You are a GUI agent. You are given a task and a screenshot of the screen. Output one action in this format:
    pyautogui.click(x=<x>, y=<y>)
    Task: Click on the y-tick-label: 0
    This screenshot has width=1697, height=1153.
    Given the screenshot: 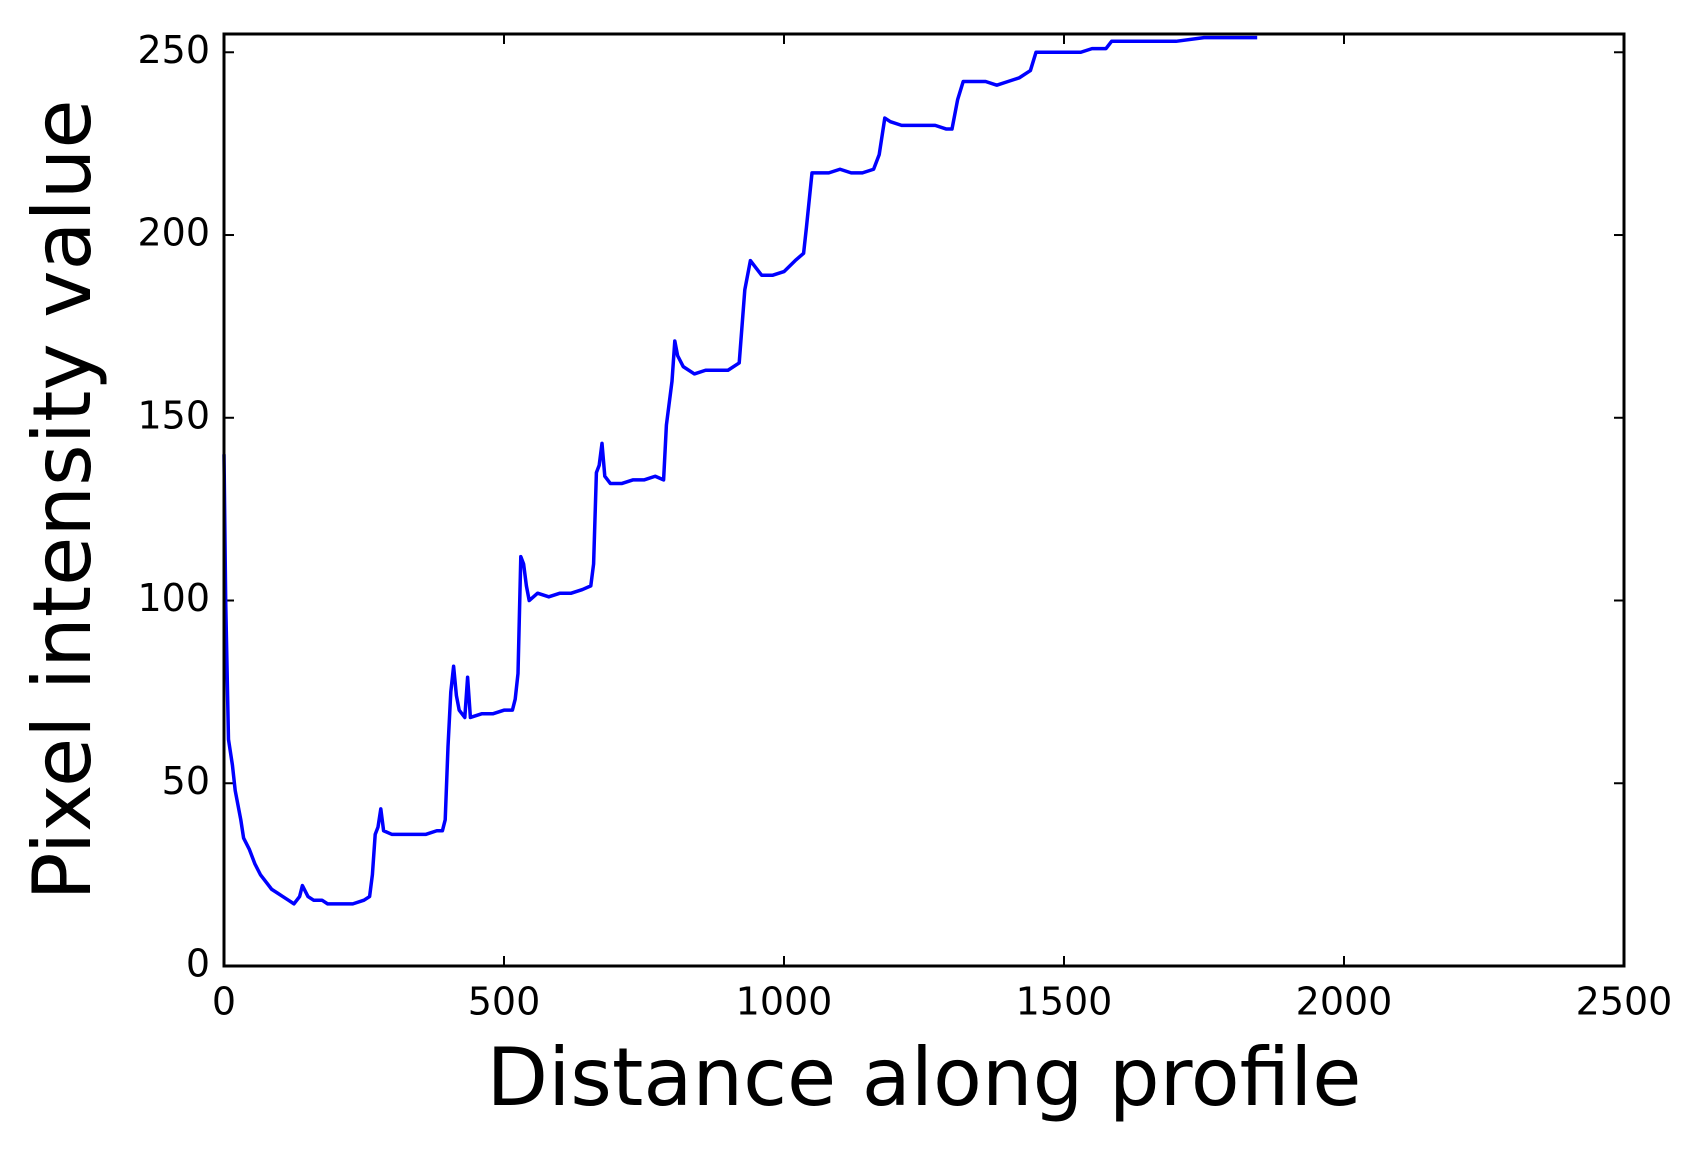 What is the action you would take?
    pyautogui.click(x=198, y=964)
    